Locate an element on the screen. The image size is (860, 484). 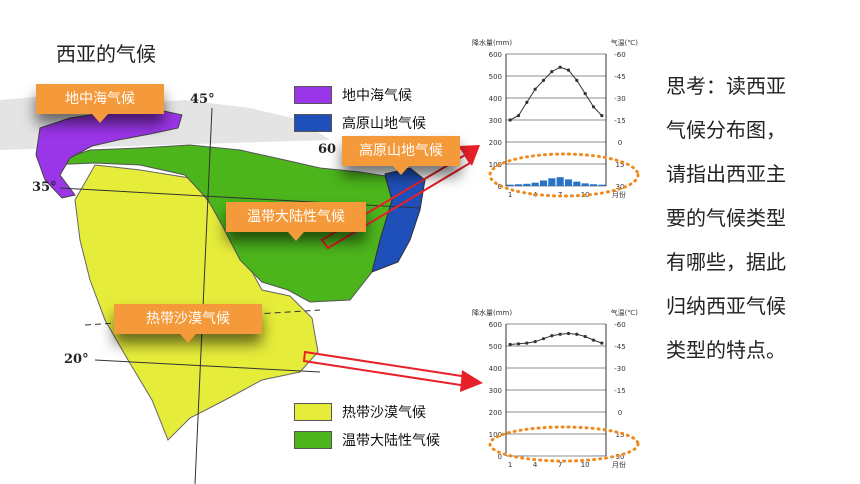
legend-highland: 高原山地气候 is located at coordinates (360, 123).